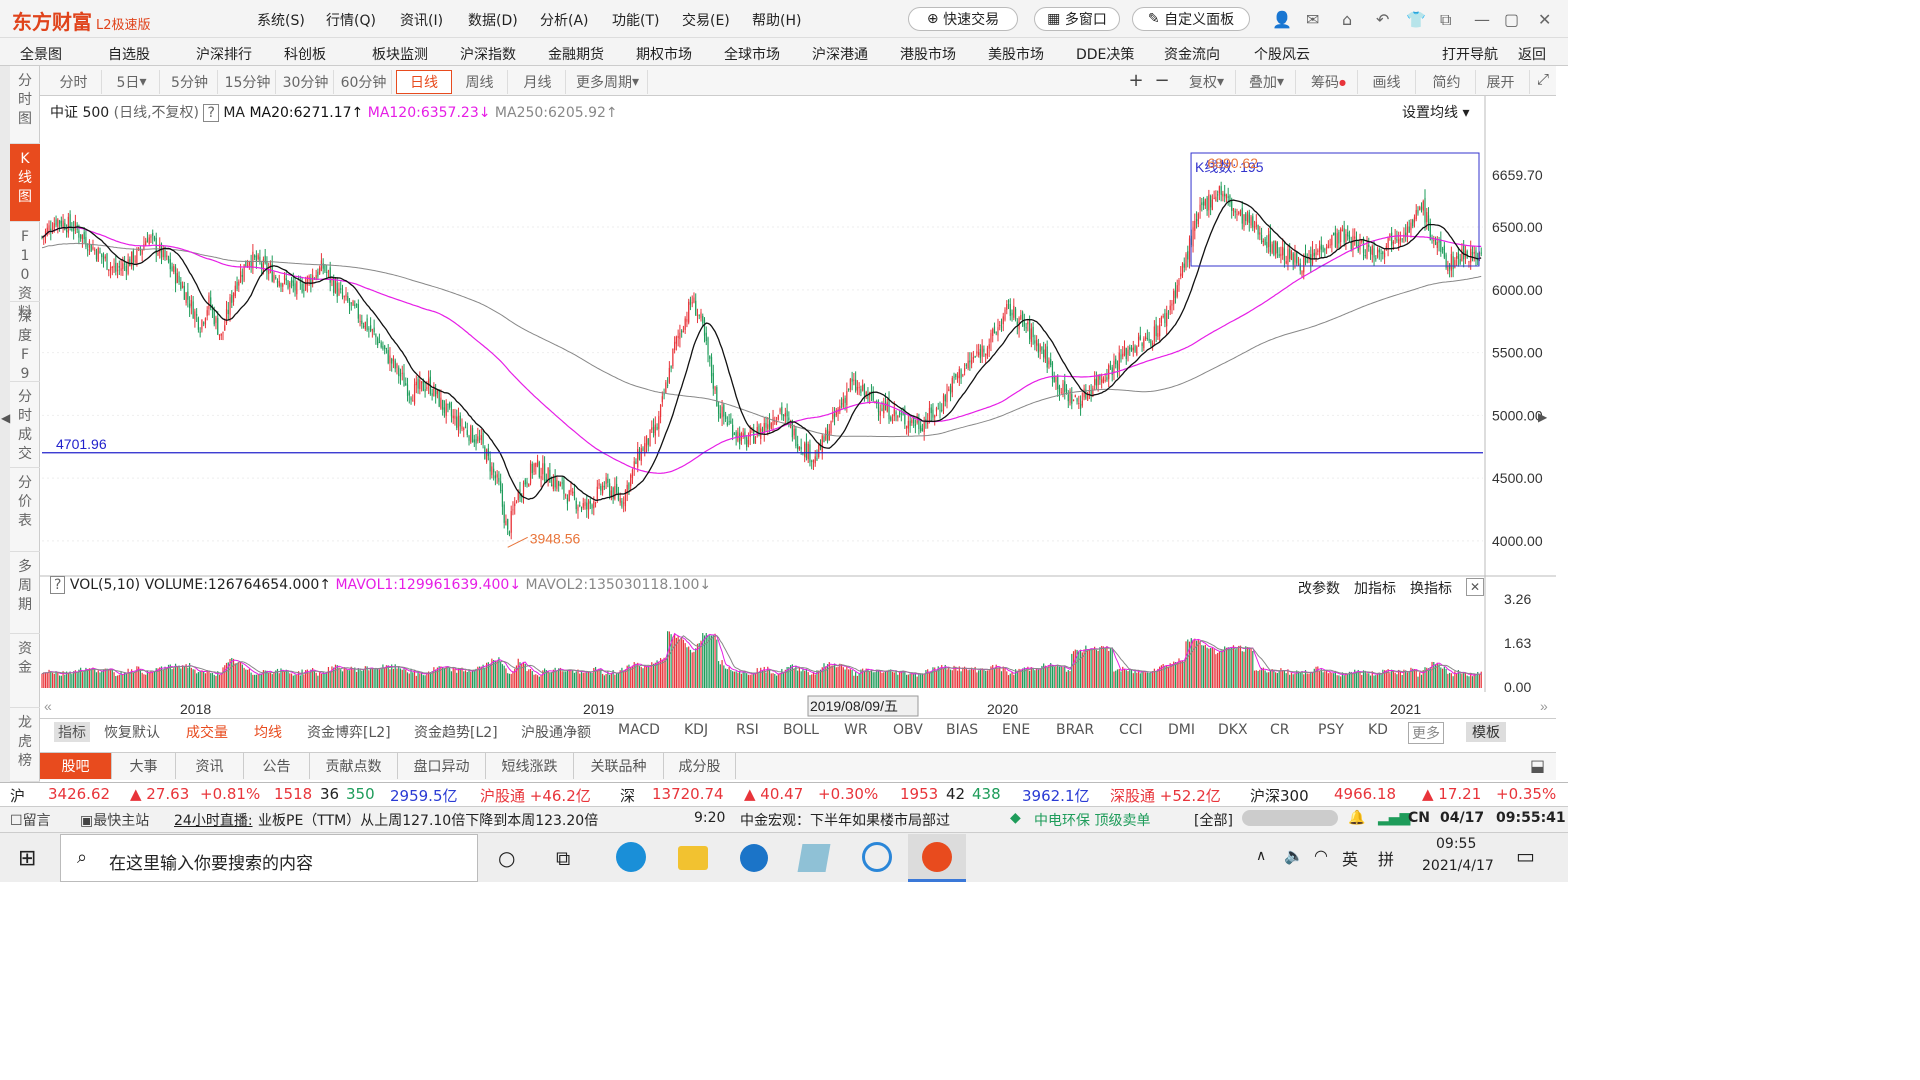  I want to click on nav-item-4: 板块监测, so click(400, 55).